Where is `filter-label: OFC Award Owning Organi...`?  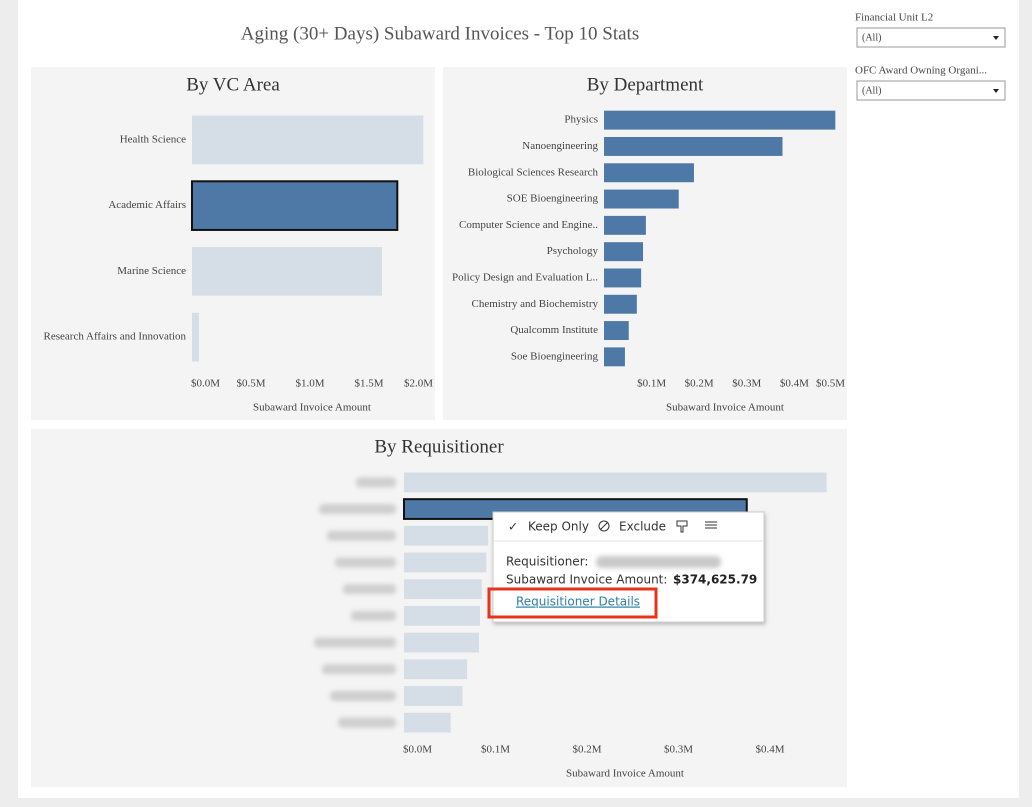 filter-label: OFC Award Owning Organi... is located at coordinates (921, 71).